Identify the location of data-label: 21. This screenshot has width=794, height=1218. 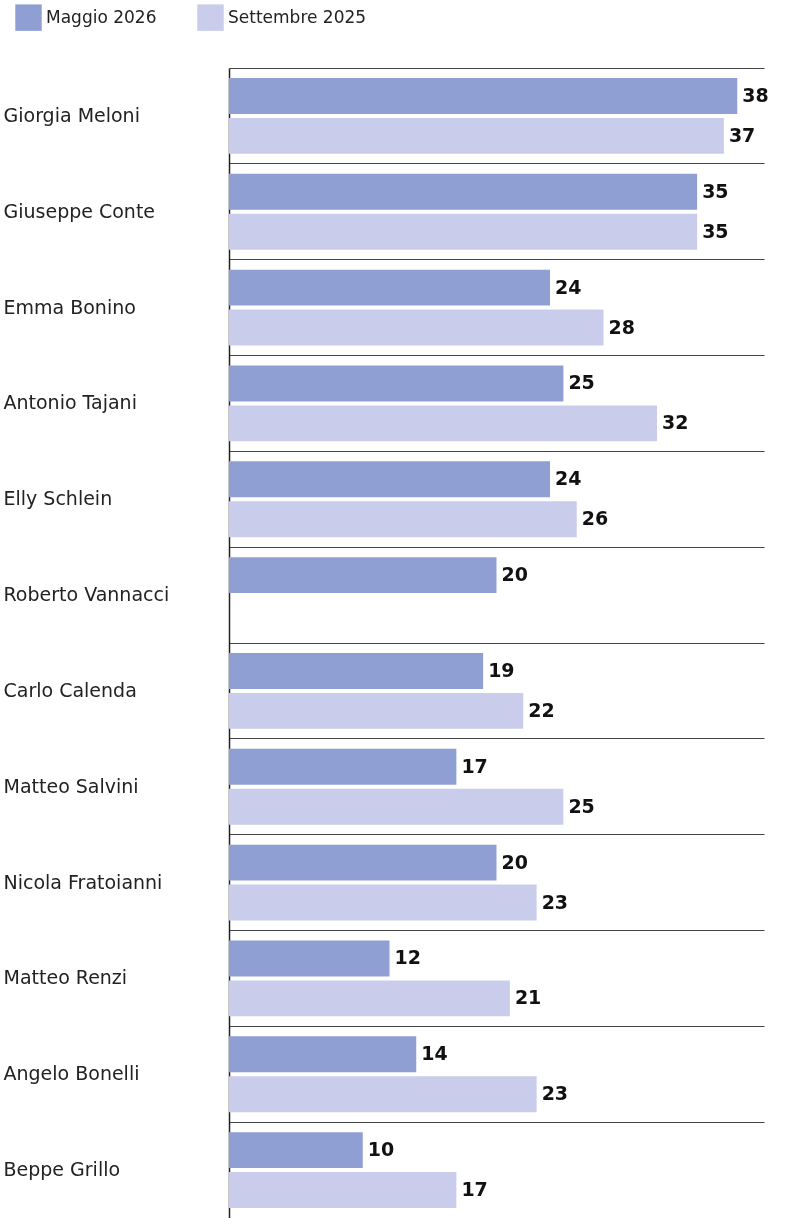
(528, 997).